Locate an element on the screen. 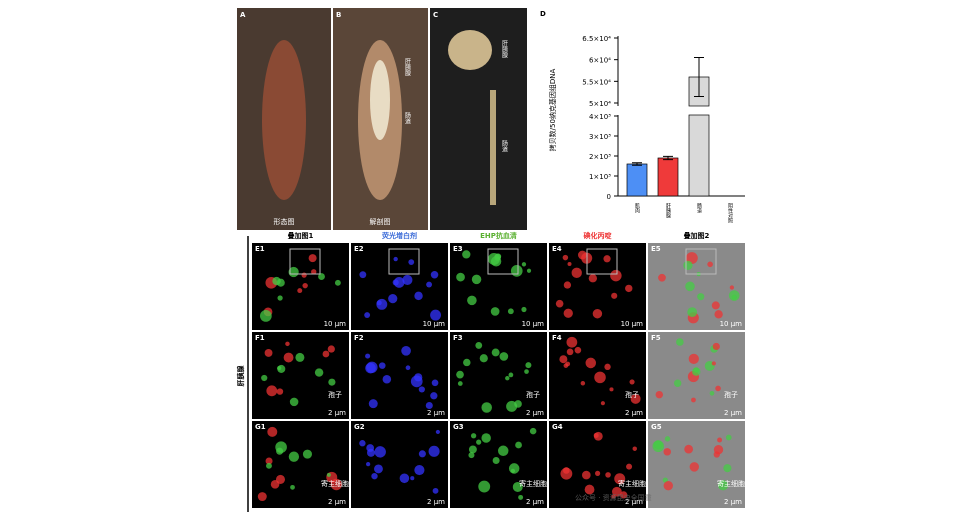  organ is located at coordinates (380, 100).